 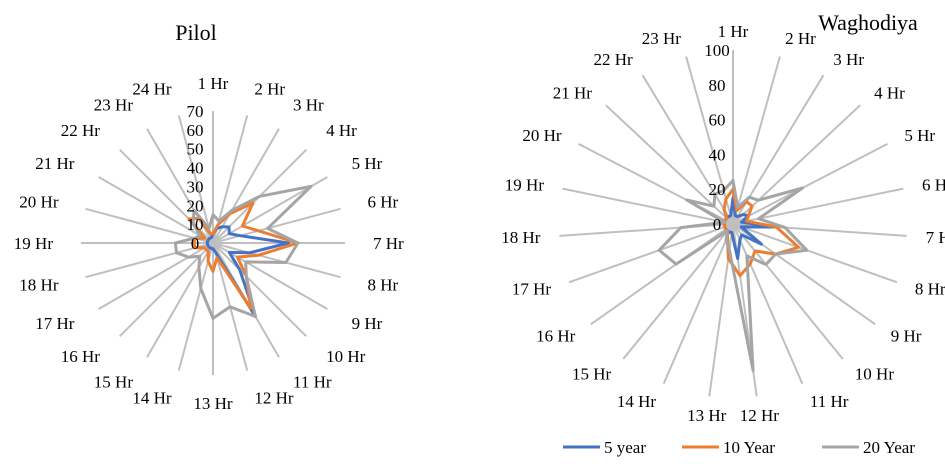 I want to click on radial-tick-label: 100, so click(x=717, y=50).